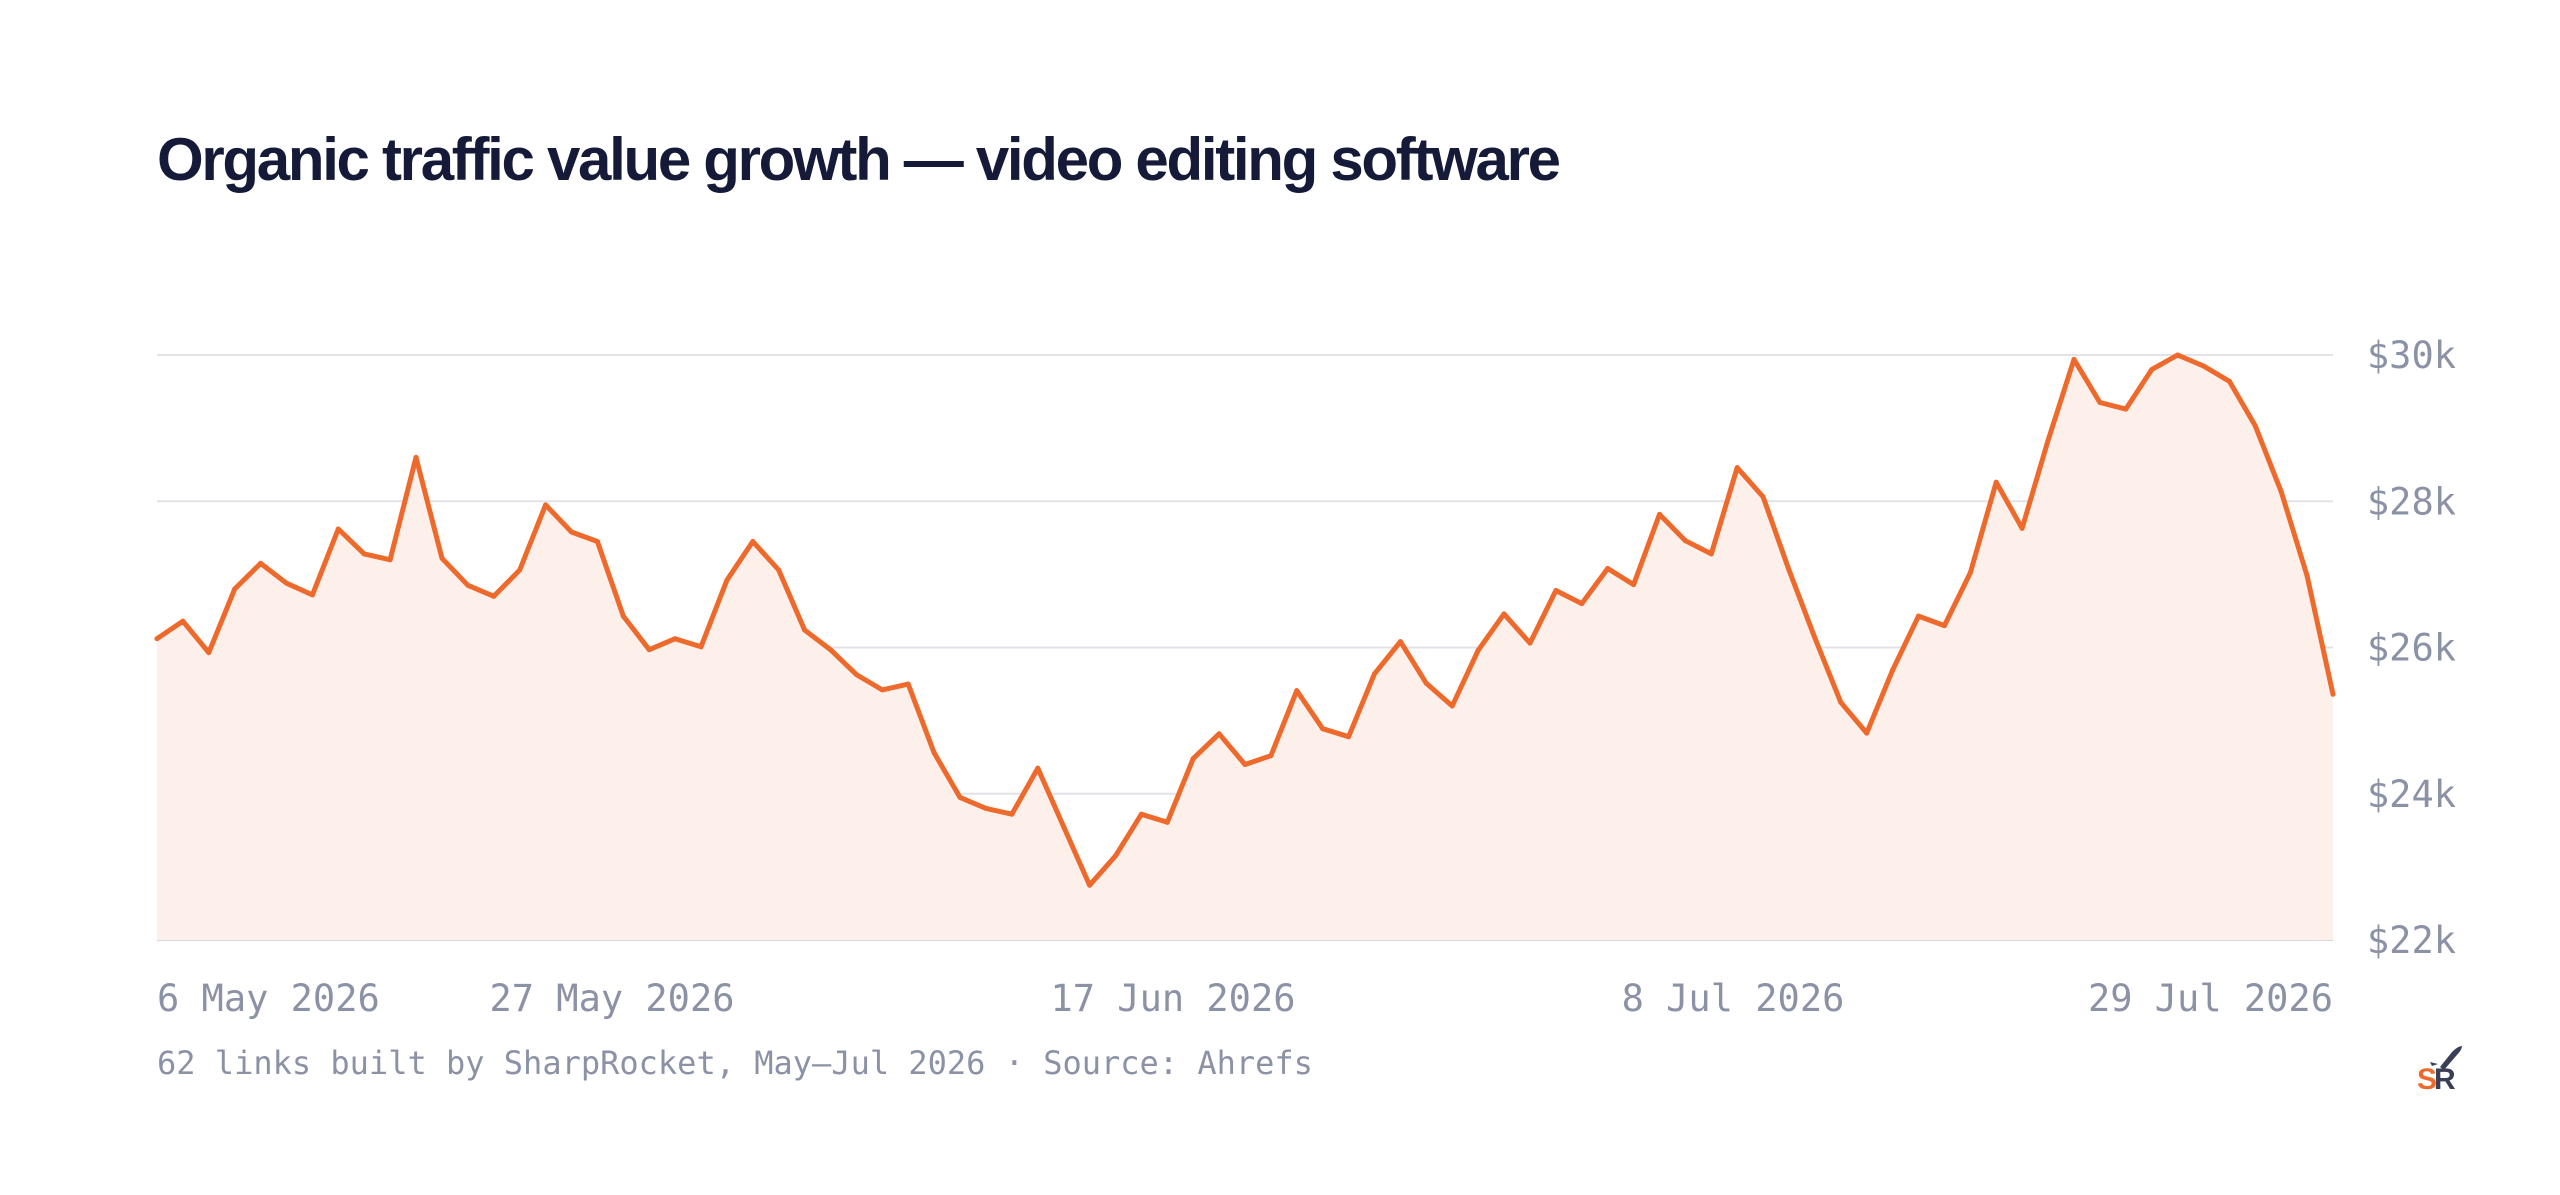 The height and width of the screenshot is (1195, 2560). What do you see at coordinates (2411, 940) in the screenshot?
I see `y-tick-label: $22k` at bounding box center [2411, 940].